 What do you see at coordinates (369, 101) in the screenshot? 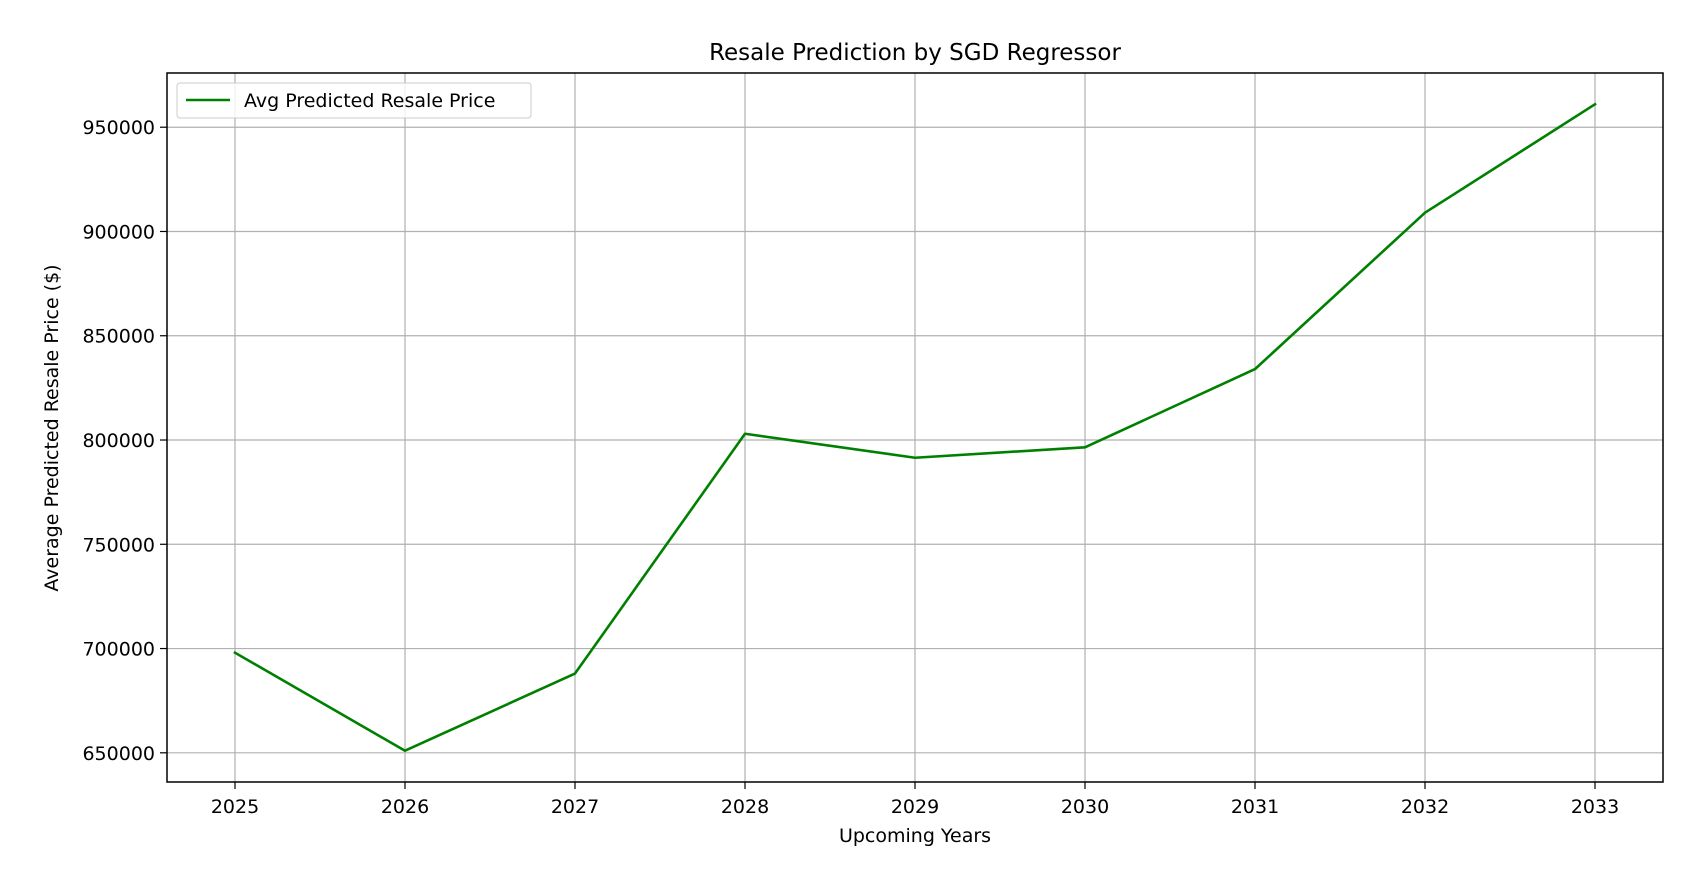
I see `legend-label: Avg Predicted Resale Price` at bounding box center [369, 101].